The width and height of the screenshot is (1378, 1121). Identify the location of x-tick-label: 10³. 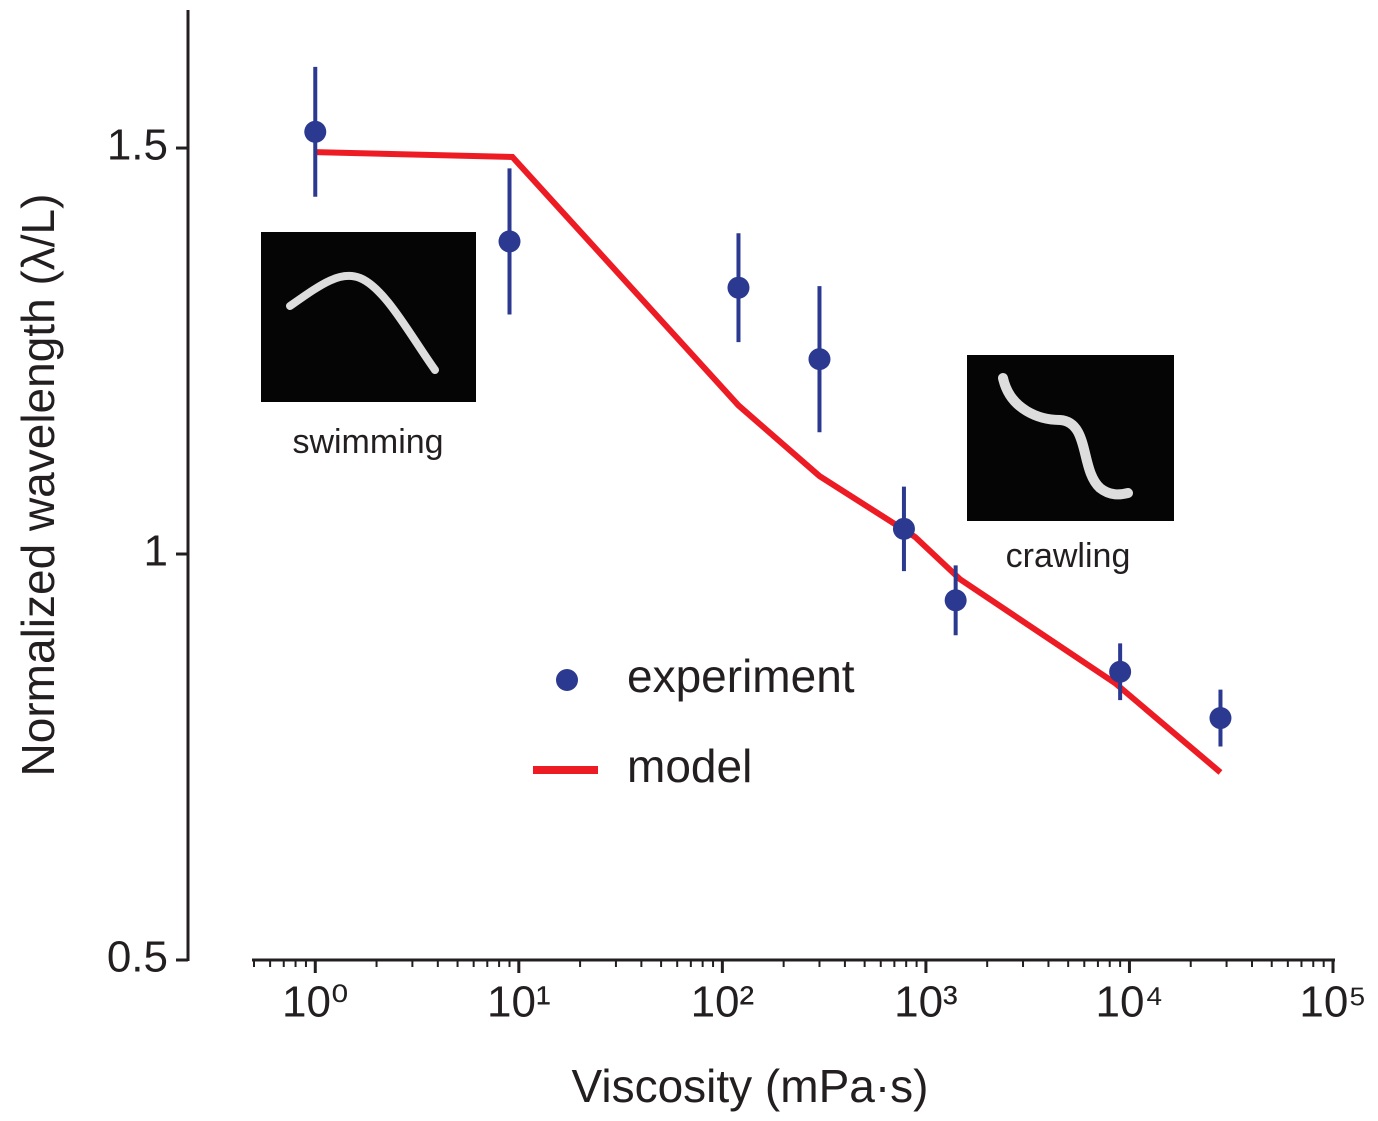
(926, 1002).